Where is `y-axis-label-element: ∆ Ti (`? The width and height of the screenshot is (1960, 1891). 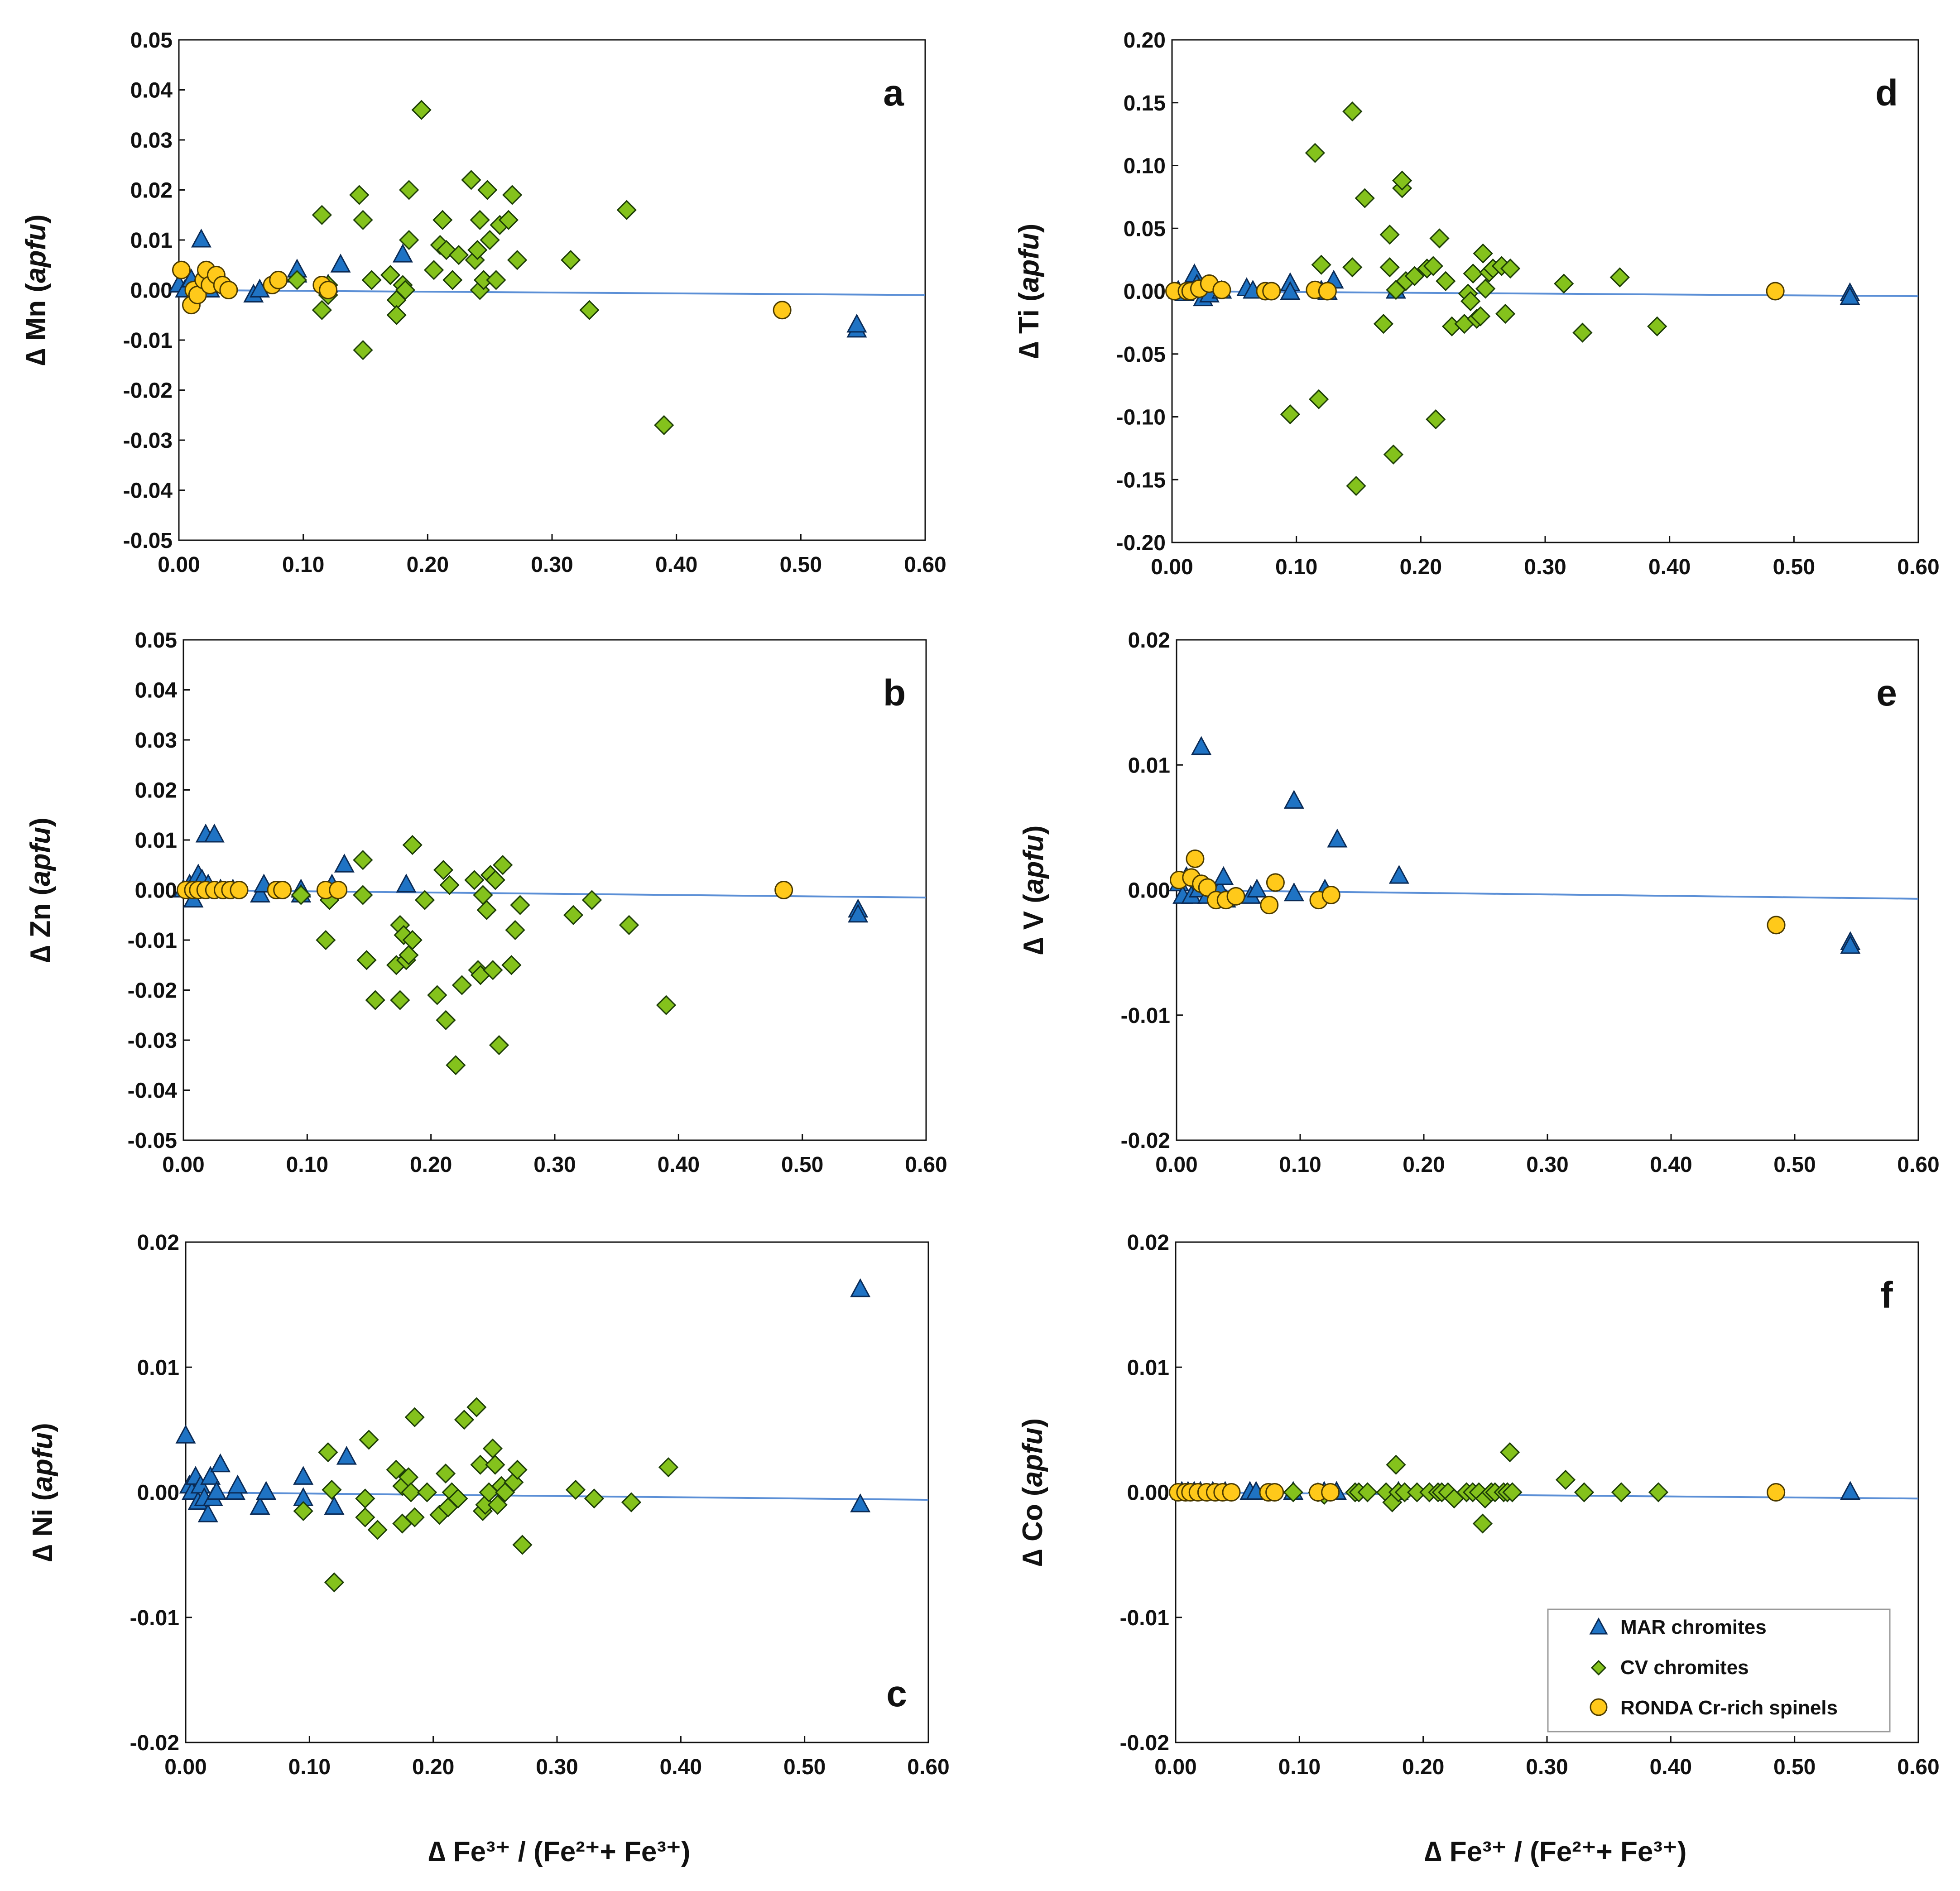
y-axis-label-element: ∆ Ti ( is located at coordinates (1029, 325).